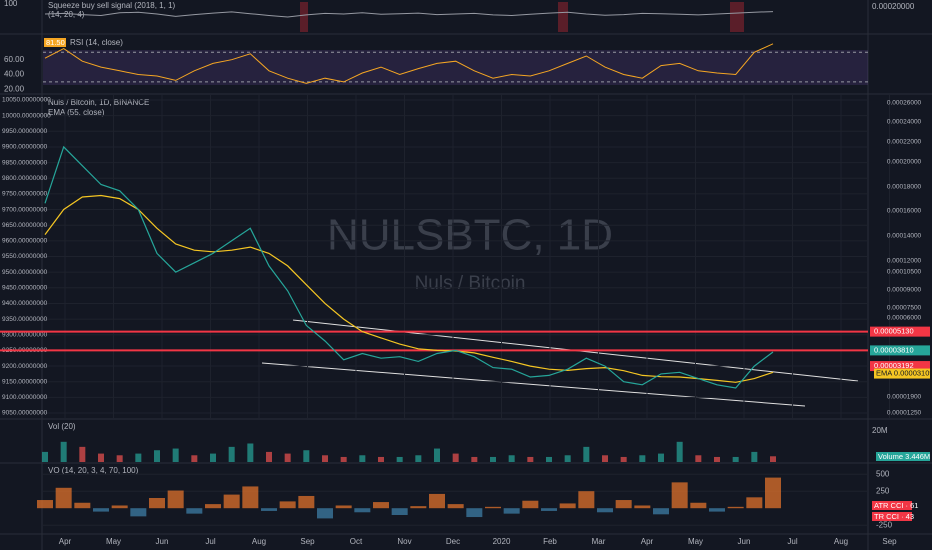 The image size is (932, 550). Describe the element at coordinates (96, 42) in the screenshot. I see `pane-label: RSI (14, close)` at that location.